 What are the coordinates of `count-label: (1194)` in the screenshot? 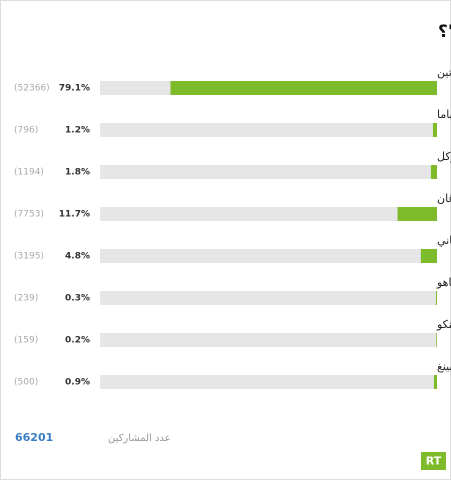 It's located at (29, 173).